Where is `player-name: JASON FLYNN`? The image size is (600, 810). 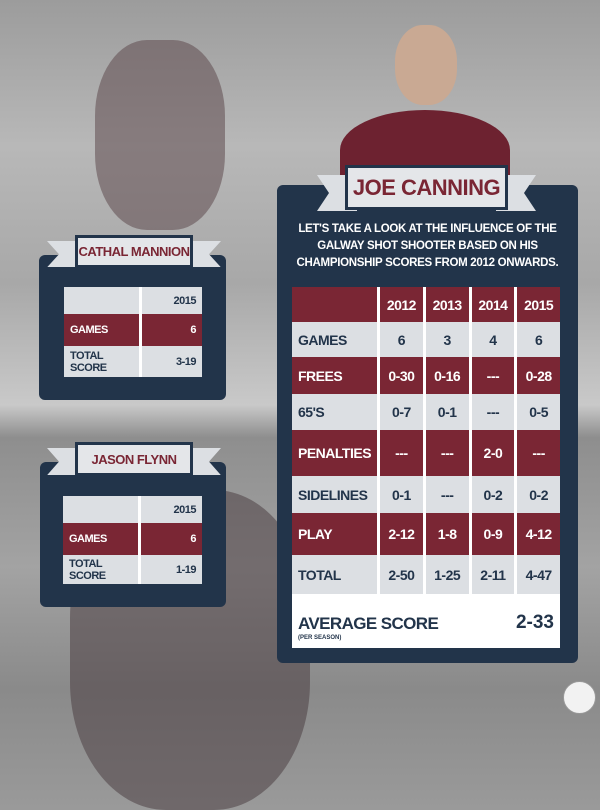
player-name: JASON FLYNN is located at coordinates (134, 459).